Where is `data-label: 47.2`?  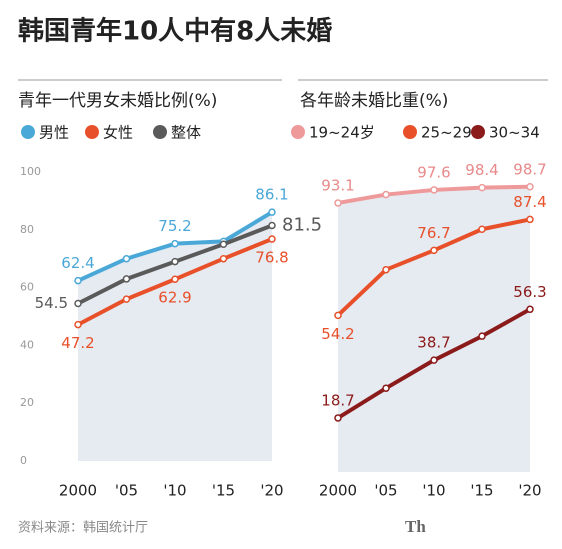 data-label: 47.2 is located at coordinates (77, 343).